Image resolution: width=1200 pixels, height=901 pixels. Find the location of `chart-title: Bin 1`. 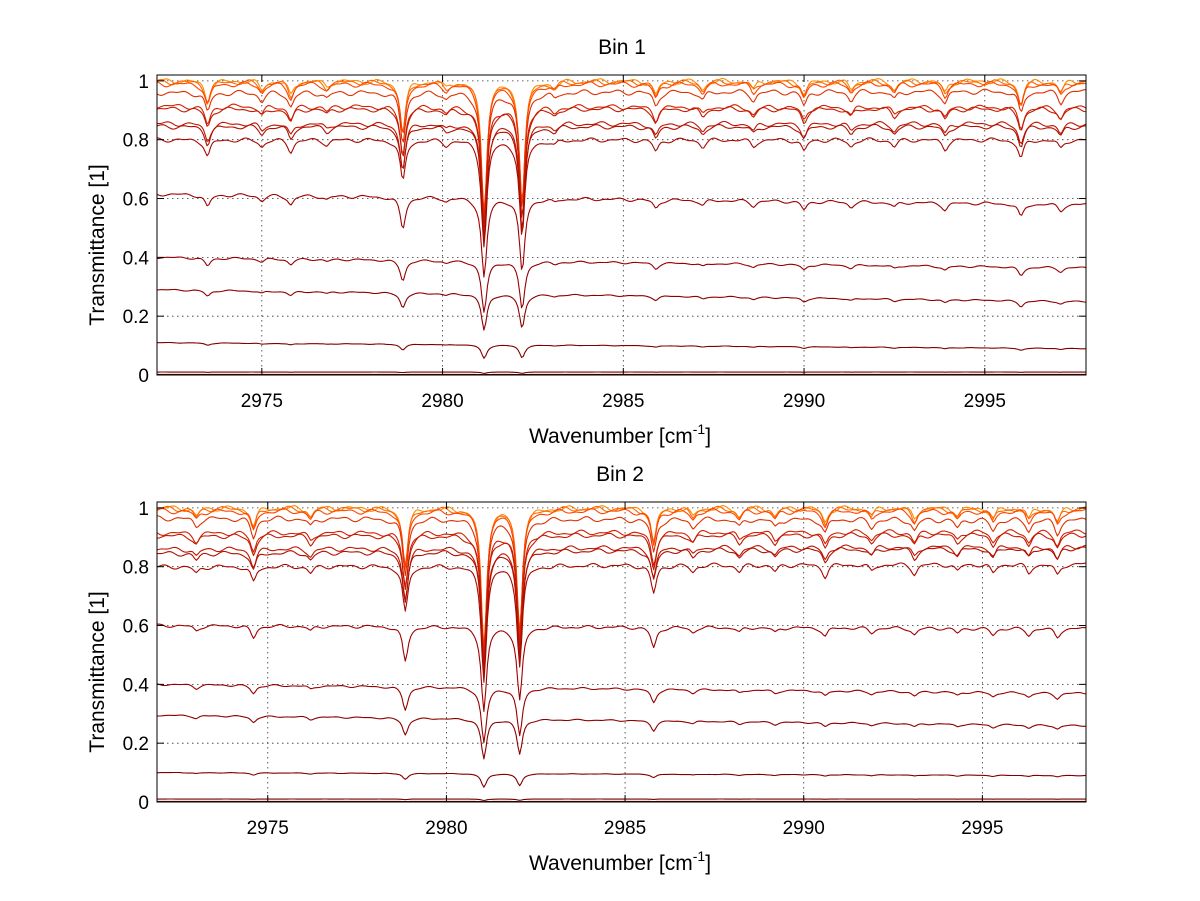

chart-title: Bin 1 is located at coordinates (622, 47).